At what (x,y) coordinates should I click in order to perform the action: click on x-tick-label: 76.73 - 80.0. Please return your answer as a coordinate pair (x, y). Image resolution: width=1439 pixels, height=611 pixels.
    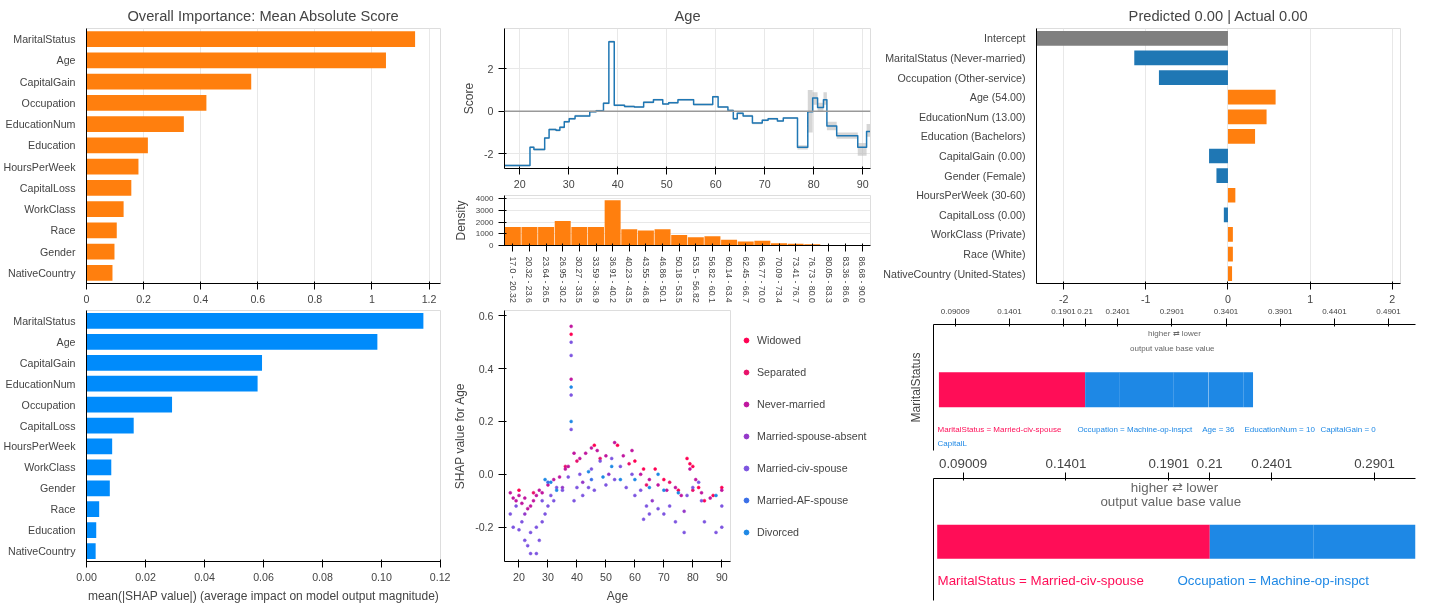
    Looking at the image, I should click on (812, 279).